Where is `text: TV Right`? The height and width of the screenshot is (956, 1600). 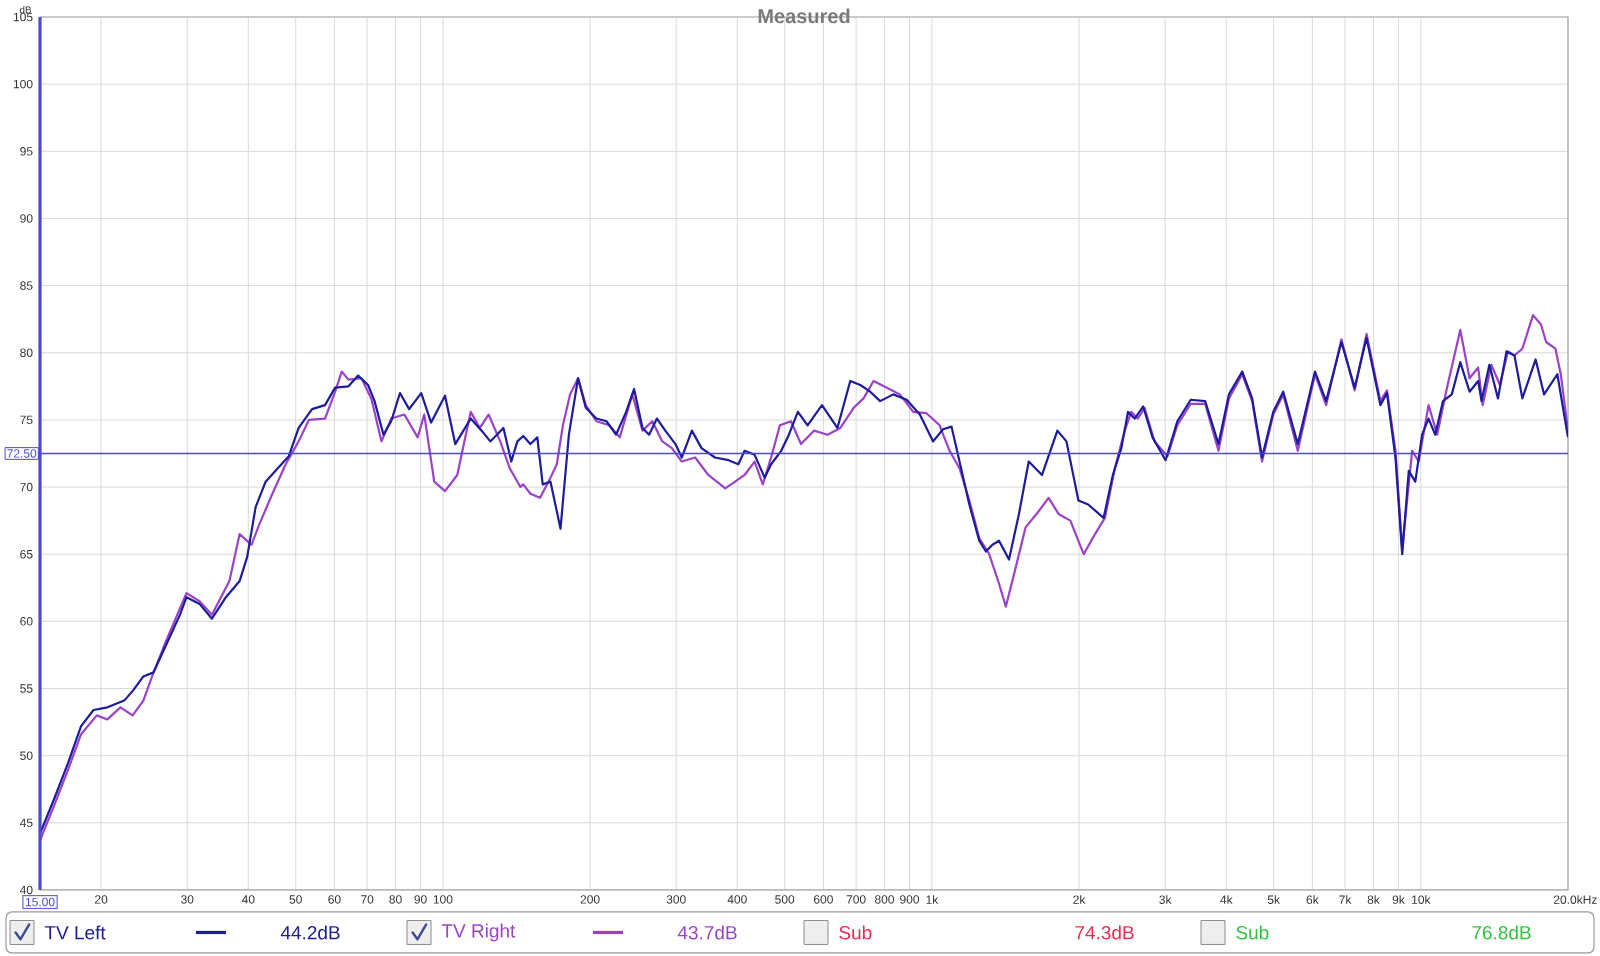
text: TV Right is located at coordinates (478, 932).